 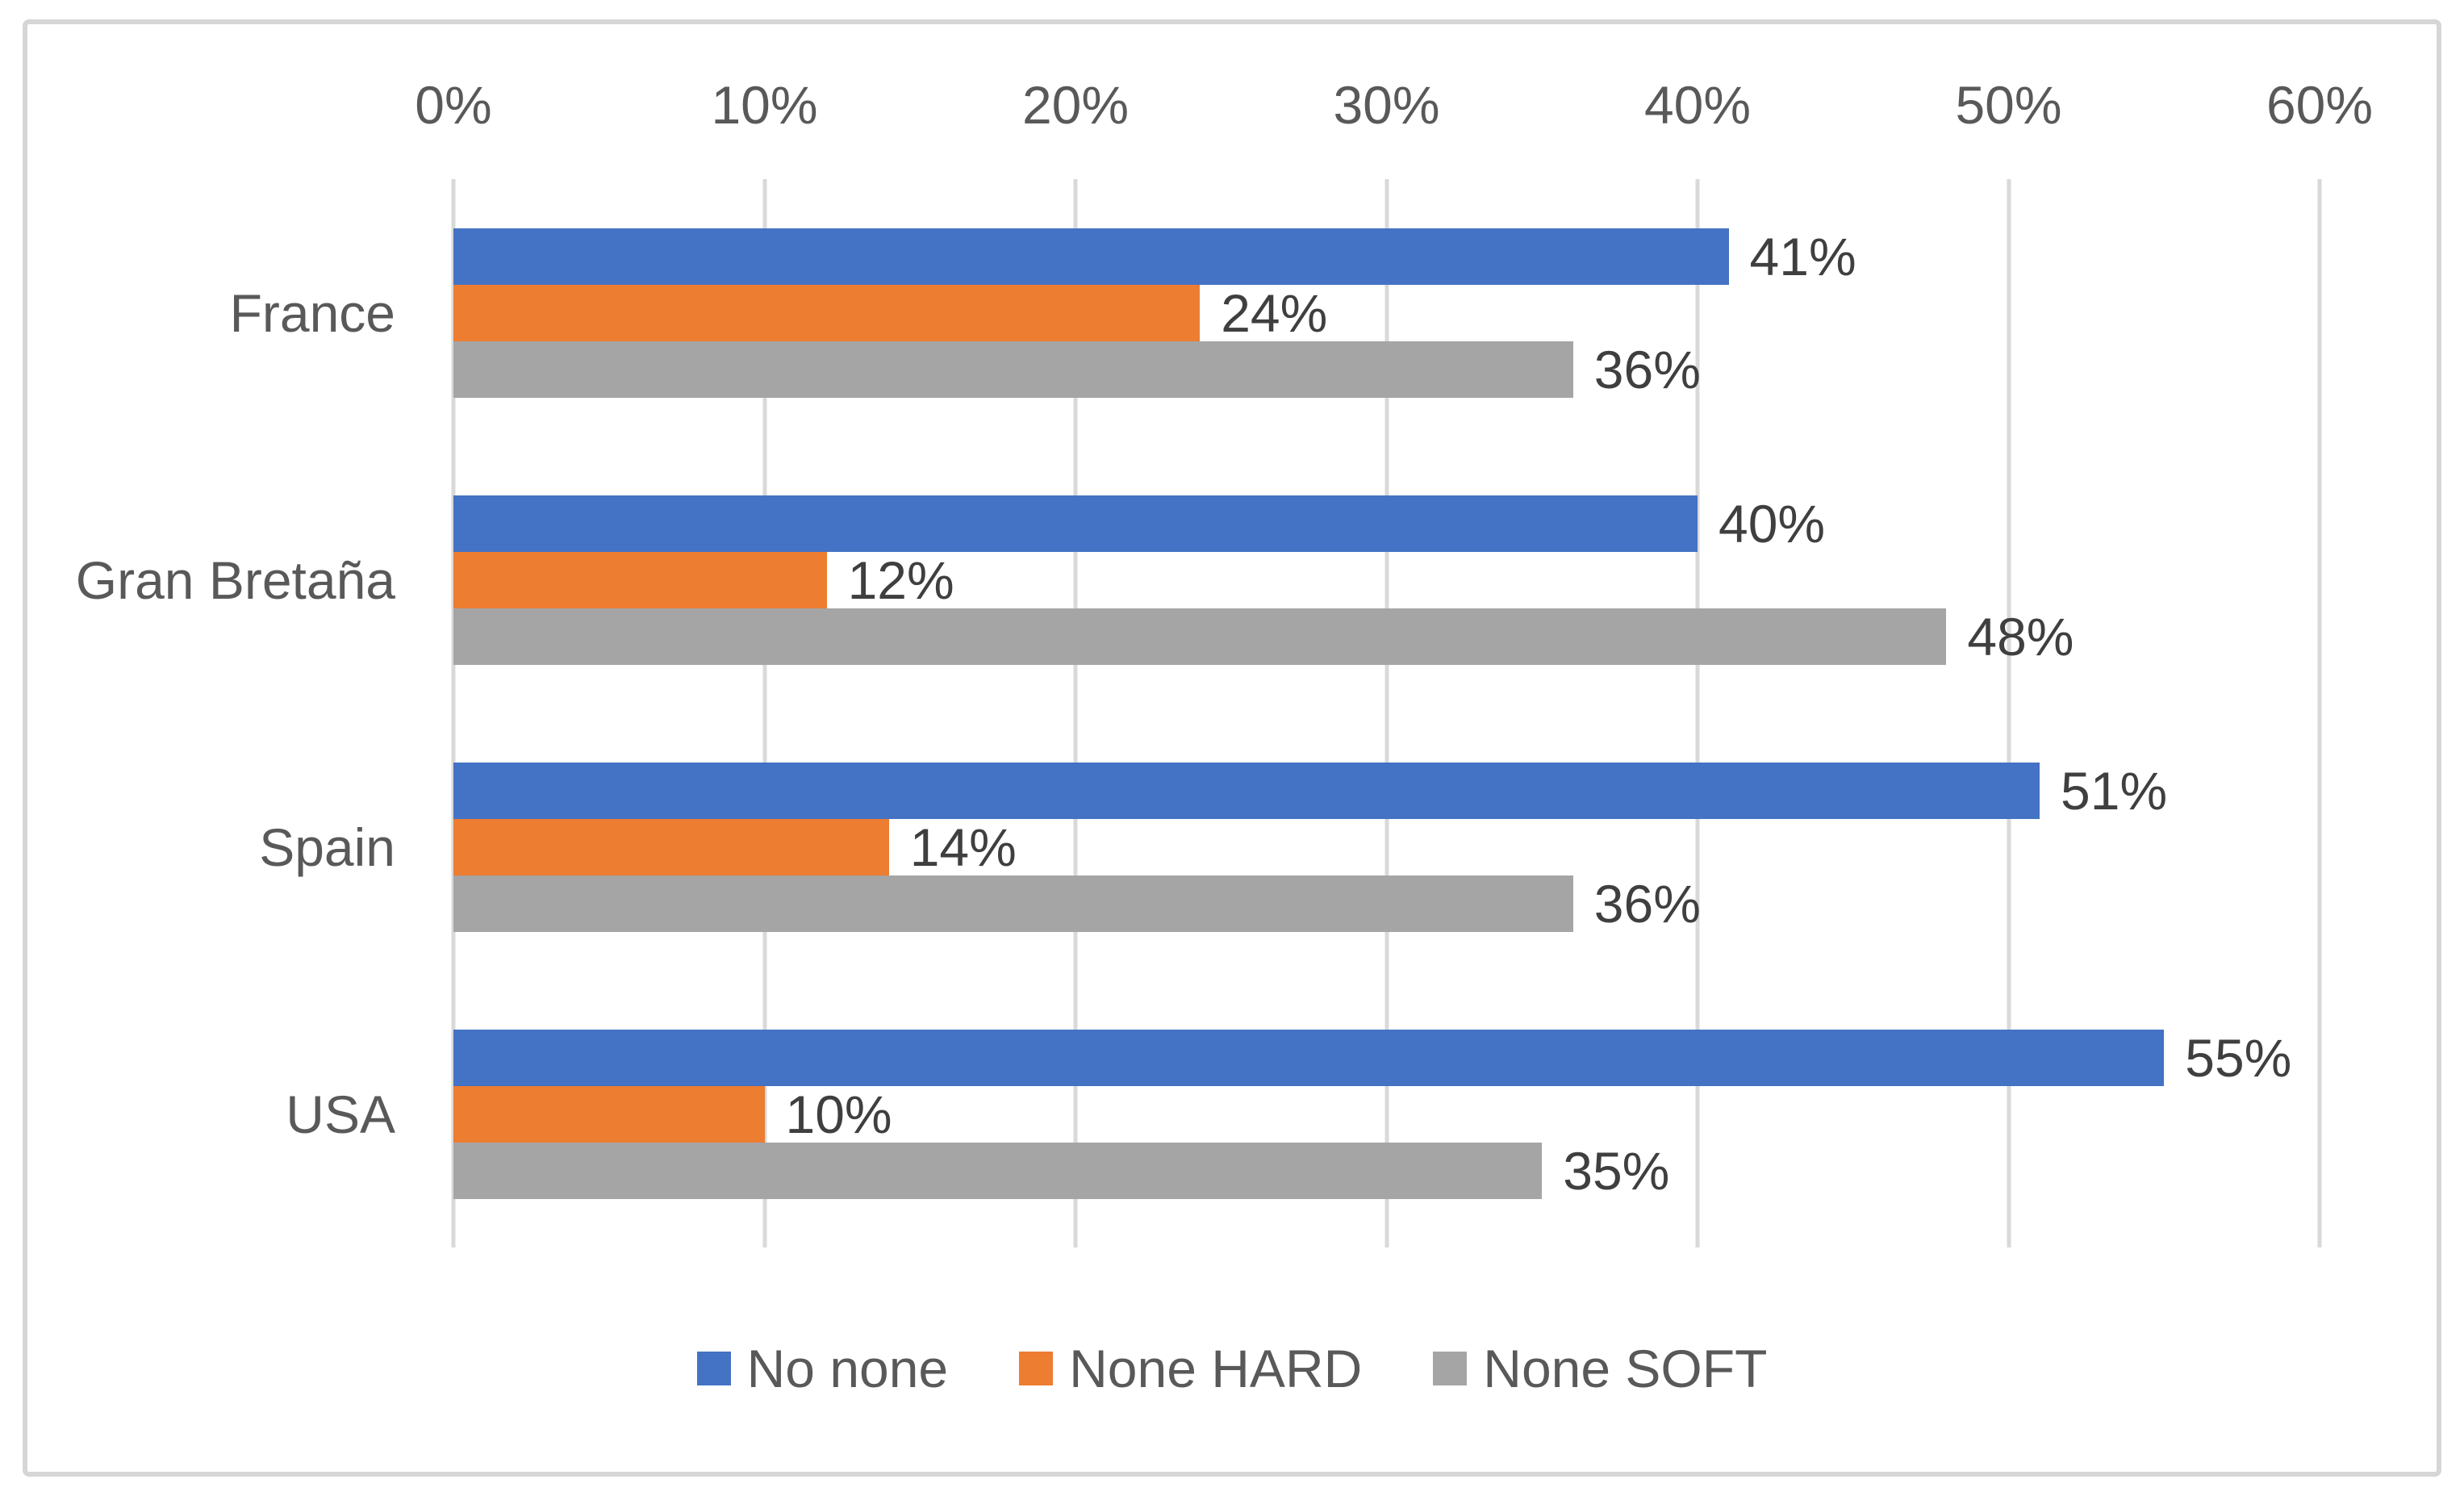 I want to click on bar-row: 24%, so click(x=1386, y=312).